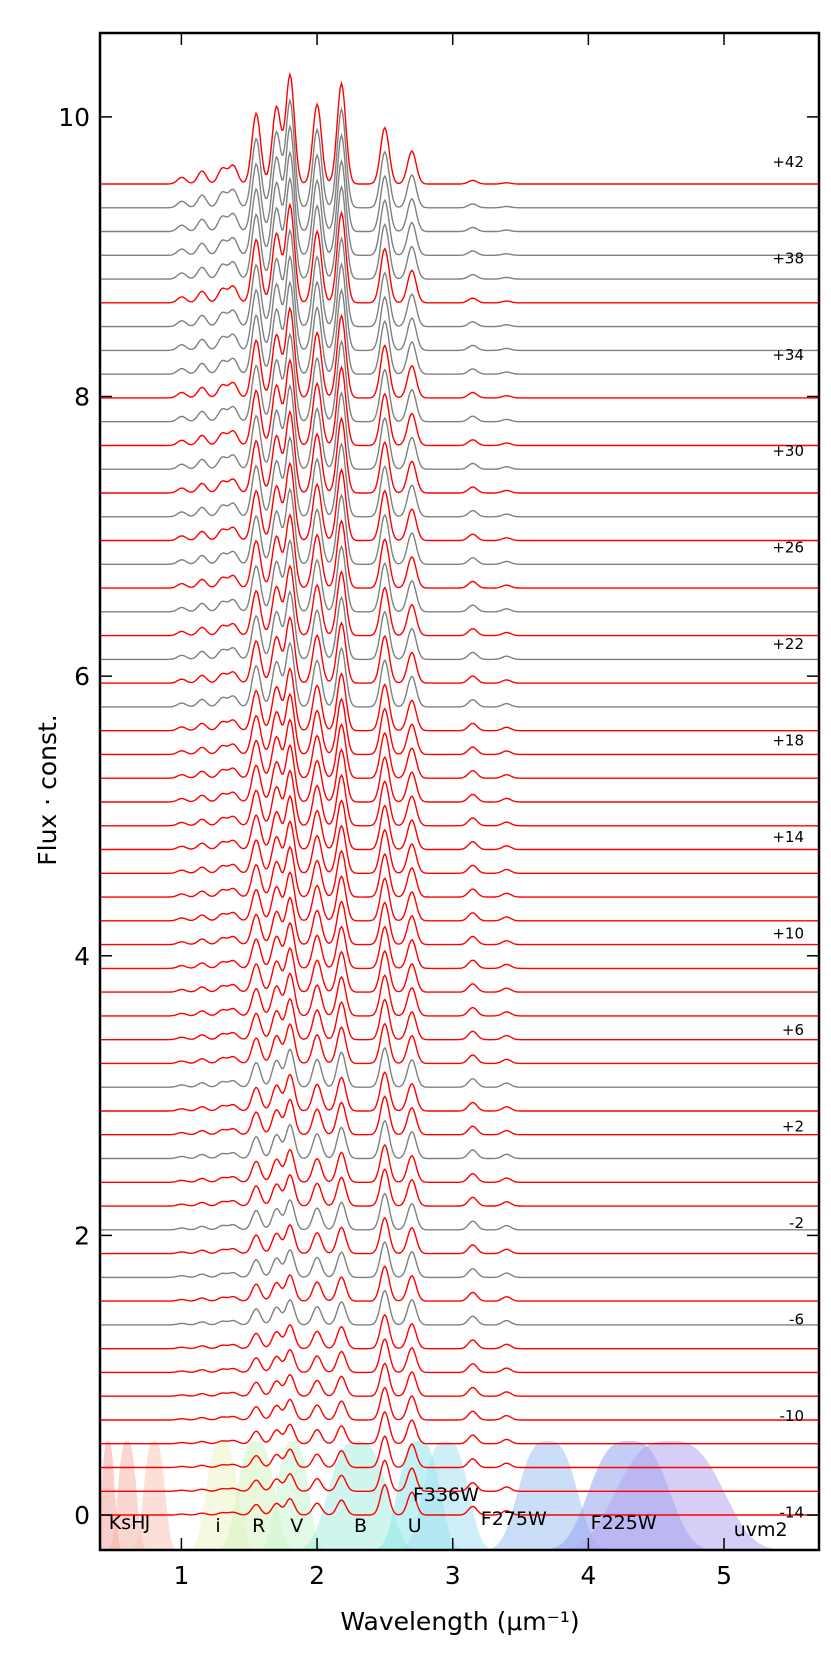 The height and width of the screenshot is (1661, 831). Describe the element at coordinates (217, 1526) in the screenshot. I see `band-label: i` at that location.